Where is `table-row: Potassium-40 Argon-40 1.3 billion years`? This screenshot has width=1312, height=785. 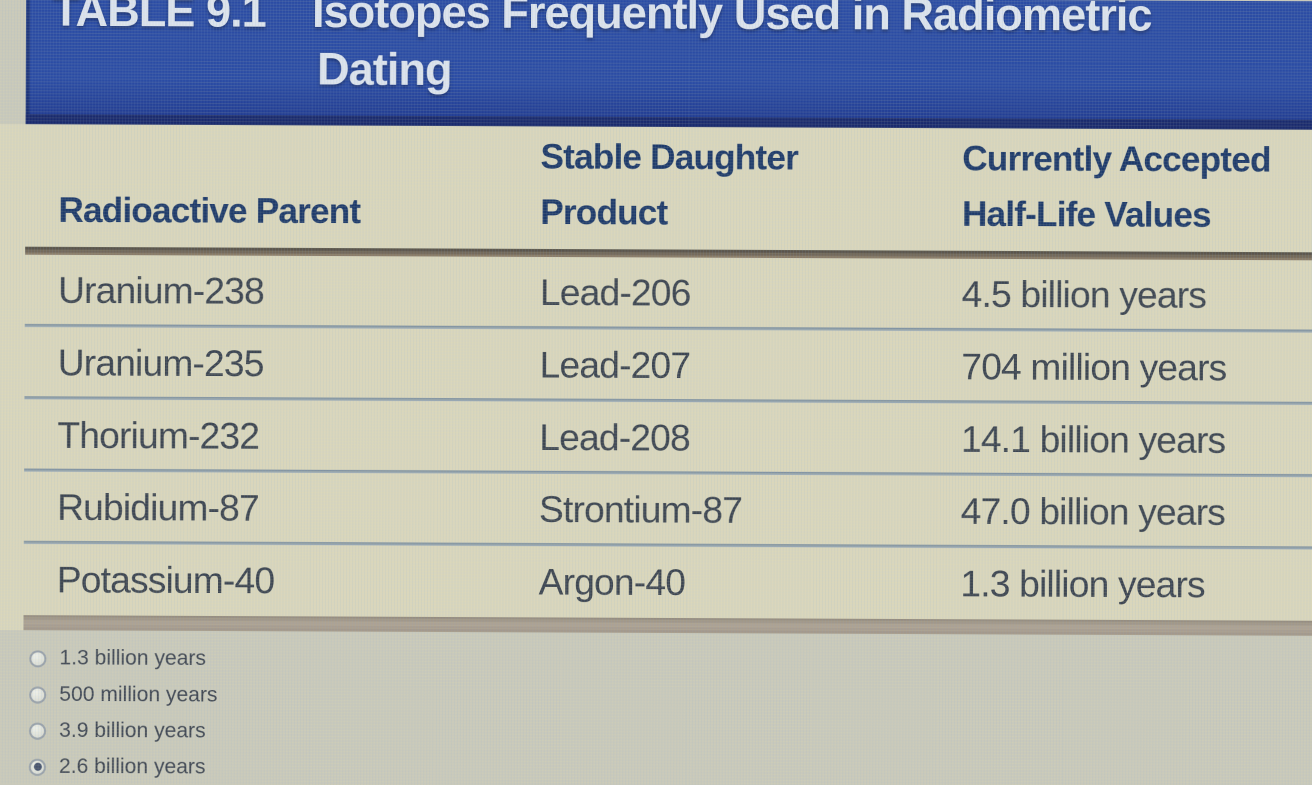 table-row: Potassium-40 Argon-40 1.3 billion years is located at coordinates (656, 583).